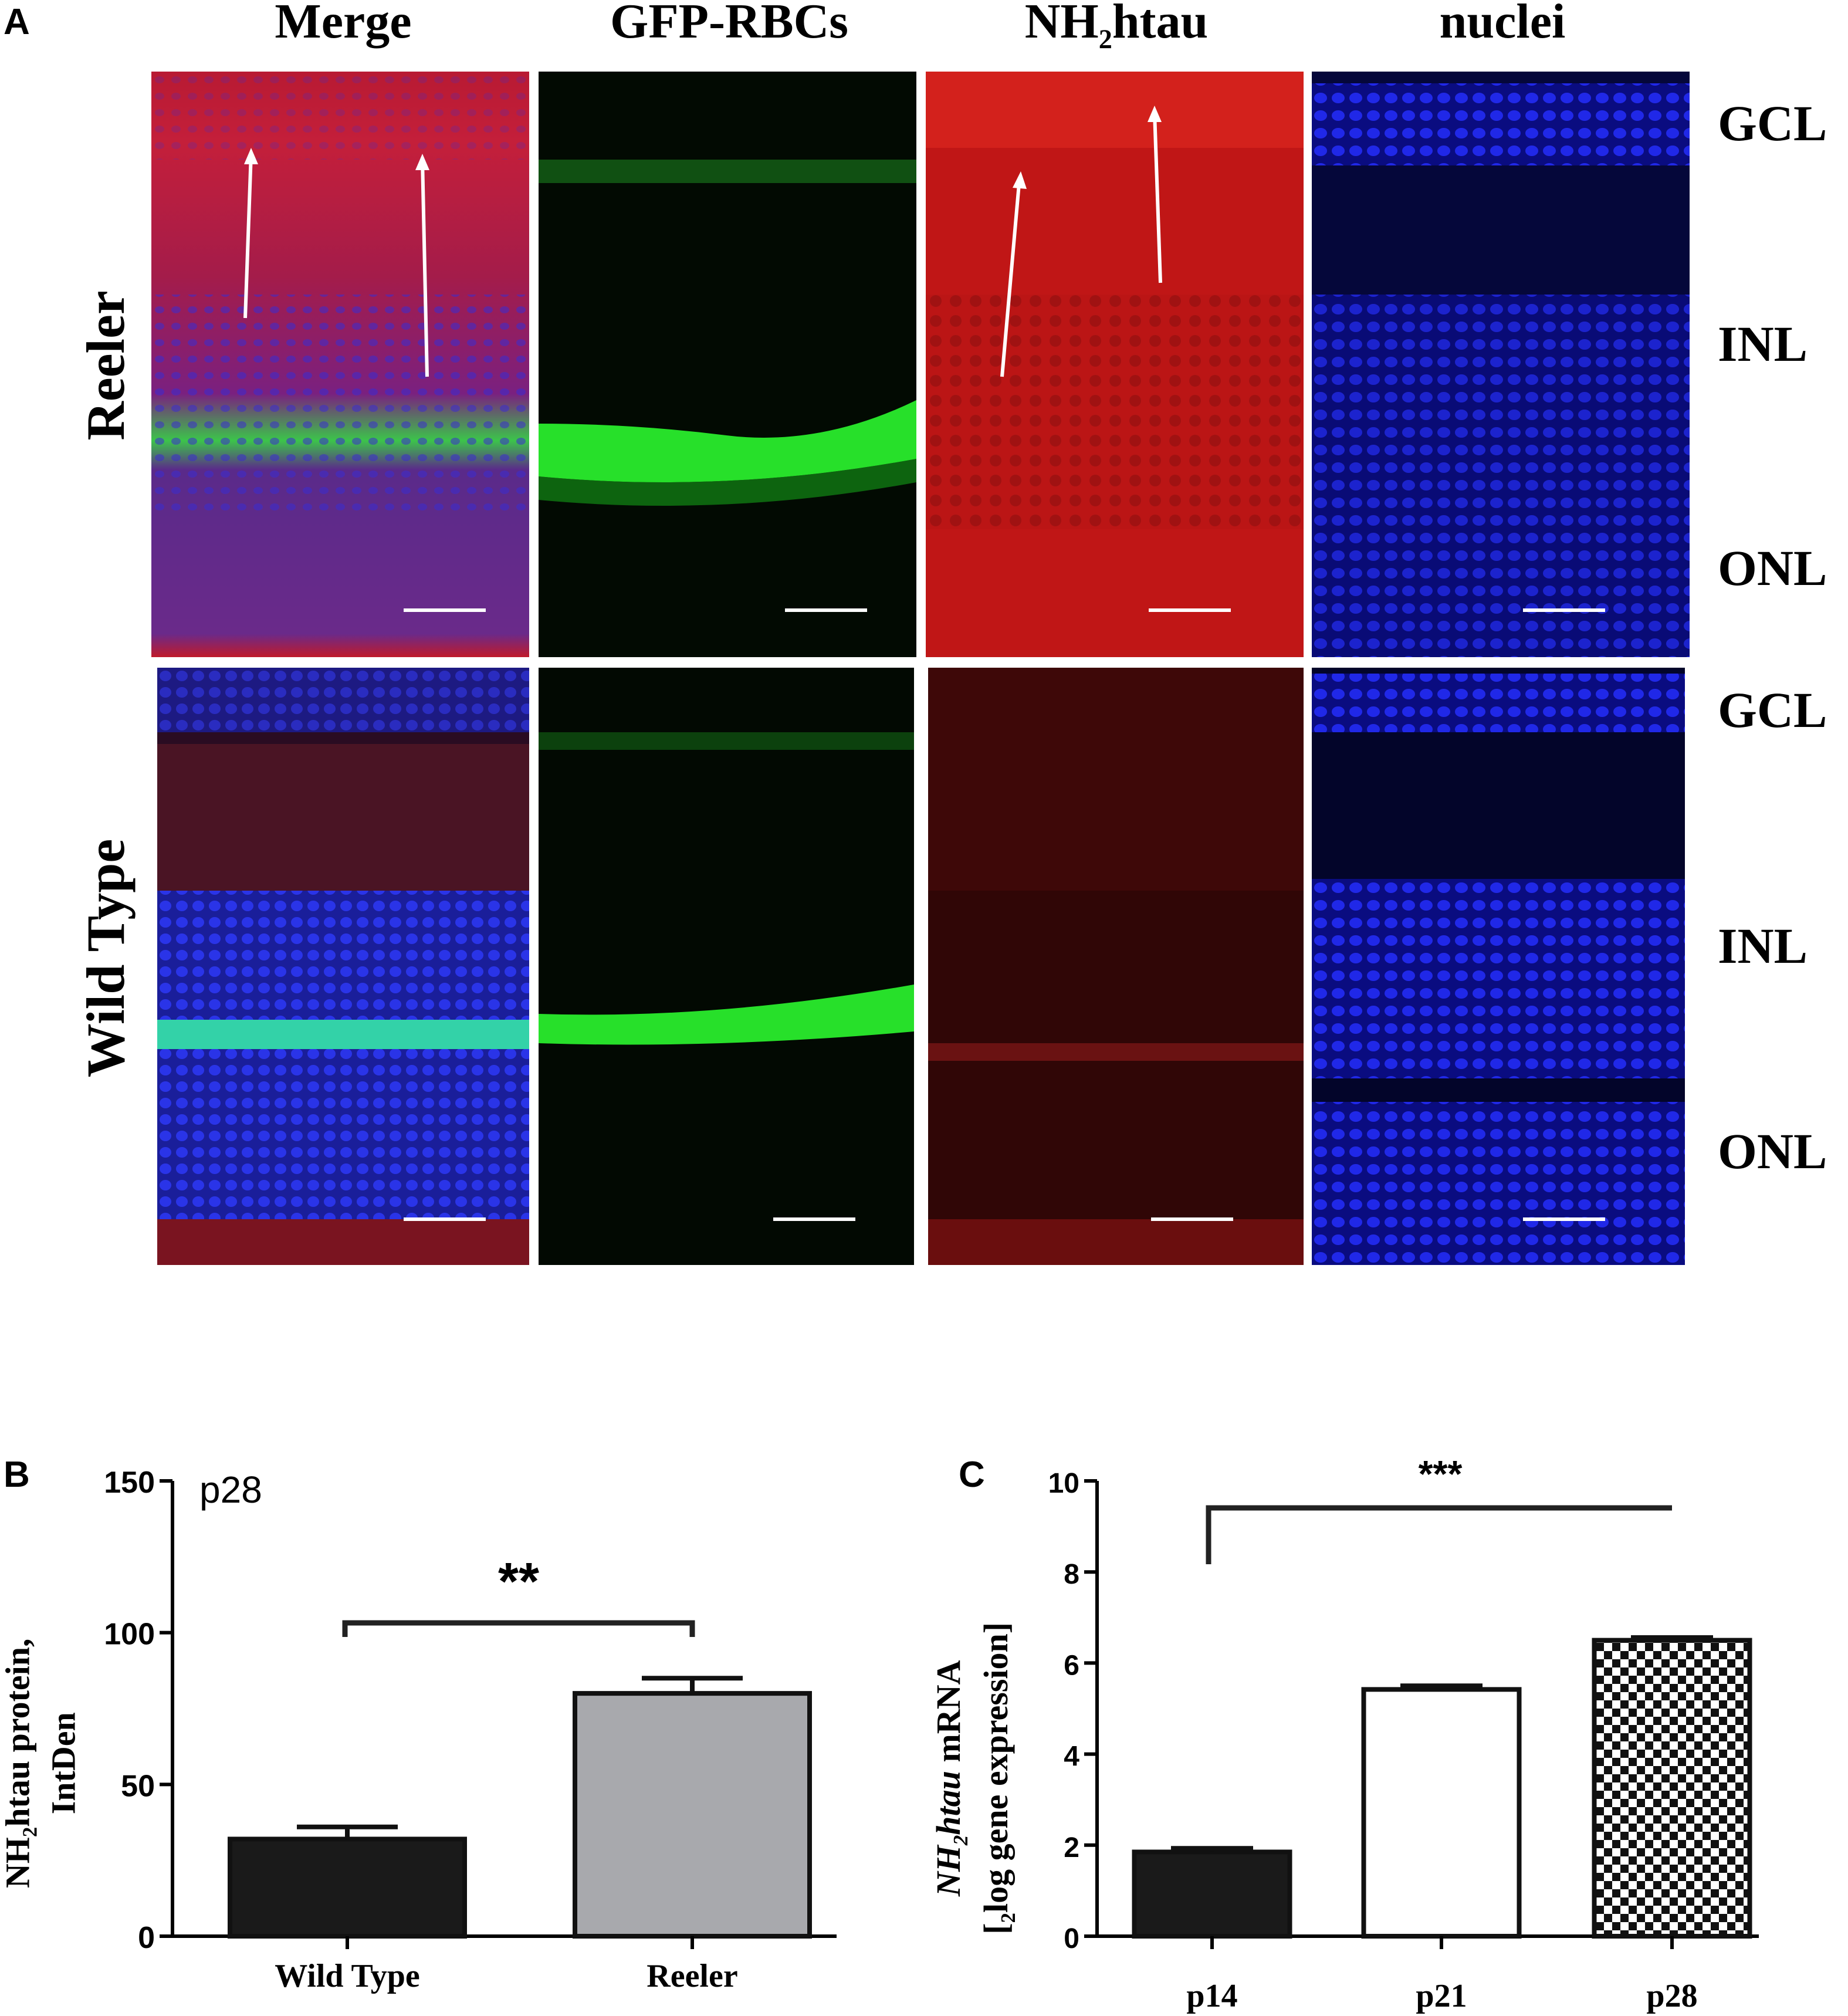  I want to click on significance-stars: **, so click(518, 1581).